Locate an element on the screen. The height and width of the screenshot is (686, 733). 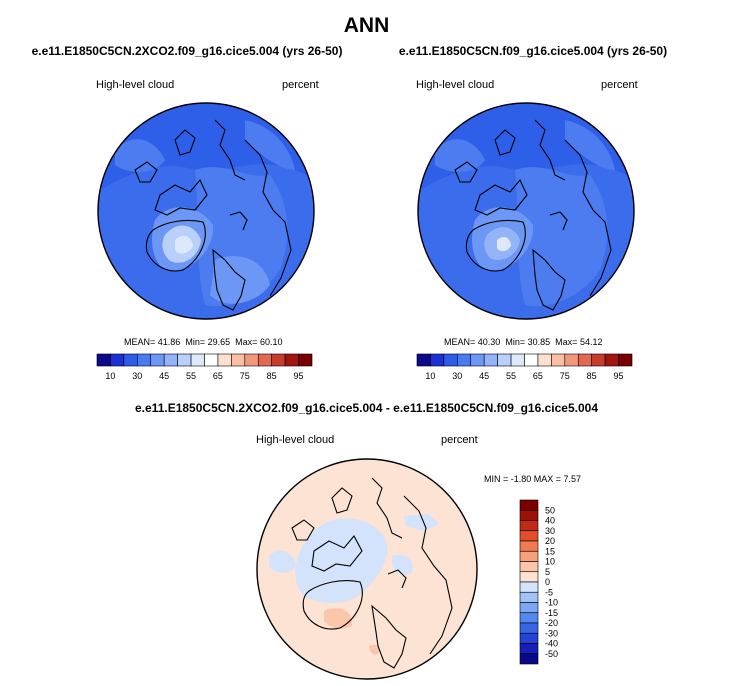
panel1-mean-label: MEAN= is located at coordinates (140, 342).